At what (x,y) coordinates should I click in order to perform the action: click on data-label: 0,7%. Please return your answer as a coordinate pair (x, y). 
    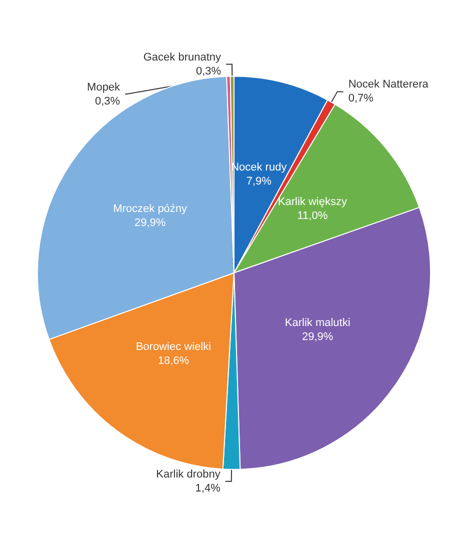
    Looking at the image, I should click on (361, 98).